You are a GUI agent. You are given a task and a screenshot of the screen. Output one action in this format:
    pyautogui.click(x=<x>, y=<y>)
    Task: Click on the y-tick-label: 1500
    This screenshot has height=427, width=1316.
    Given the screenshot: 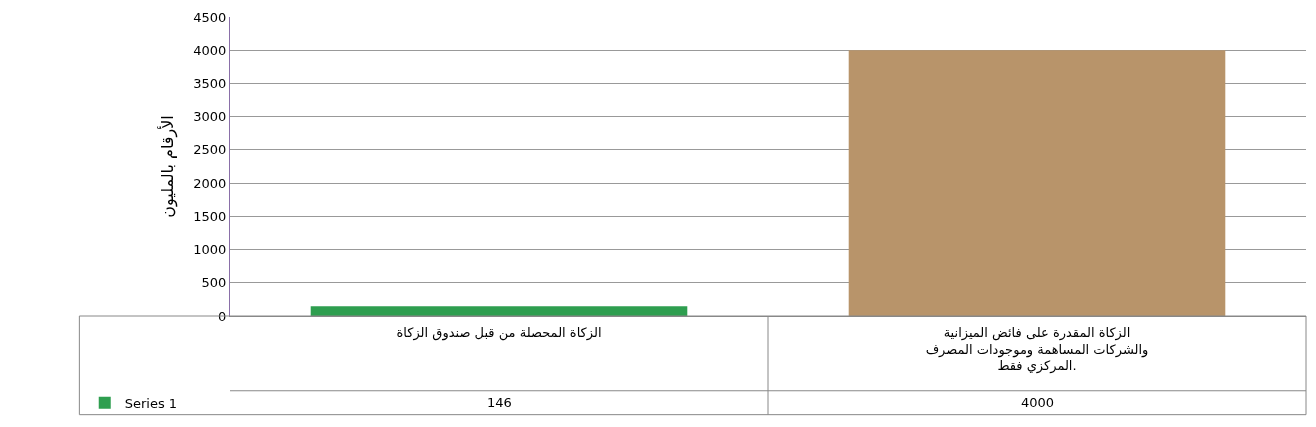 What is the action you would take?
    pyautogui.click(x=210, y=216)
    